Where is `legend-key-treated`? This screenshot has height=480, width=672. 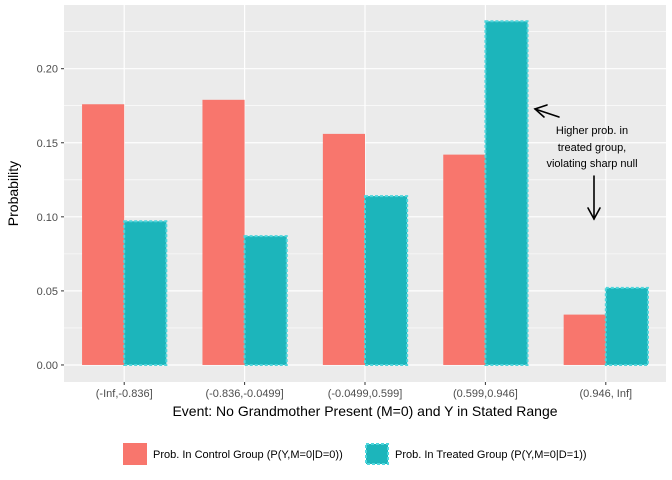 legend-key-treated is located at coordinates (377, 454).